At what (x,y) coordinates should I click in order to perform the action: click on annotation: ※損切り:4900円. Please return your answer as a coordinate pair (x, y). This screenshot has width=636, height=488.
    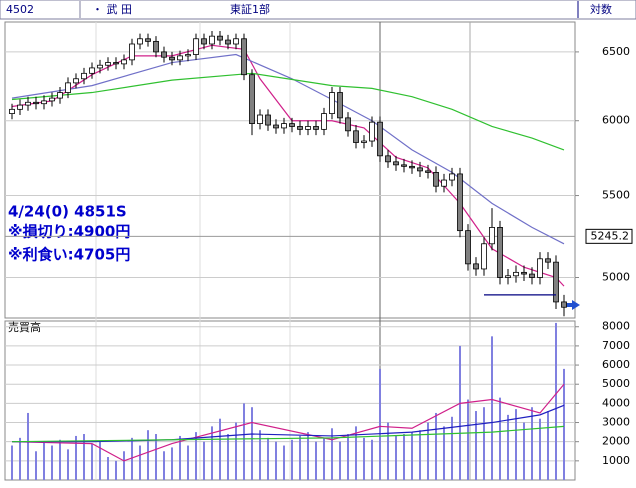
    Looking at the image, I should click on (69, 232).